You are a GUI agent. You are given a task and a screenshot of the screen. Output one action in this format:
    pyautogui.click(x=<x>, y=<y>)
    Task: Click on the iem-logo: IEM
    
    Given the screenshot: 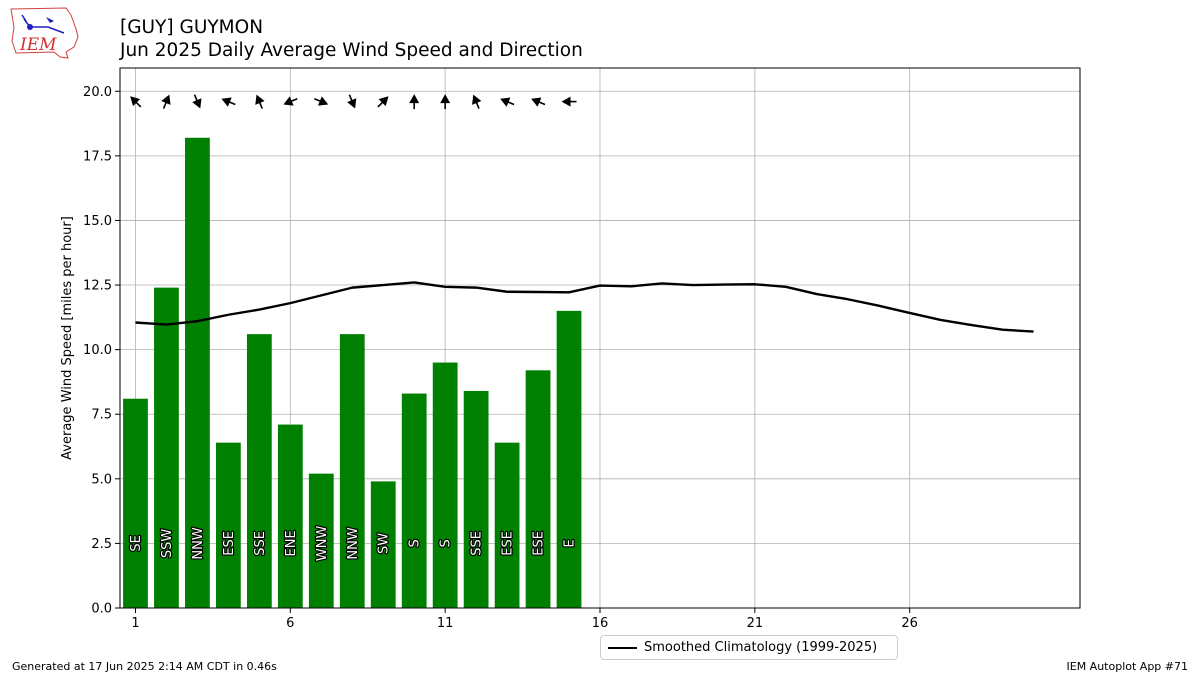 What is the action you would take?
    pyautogui.click(x=44, y=33)
    